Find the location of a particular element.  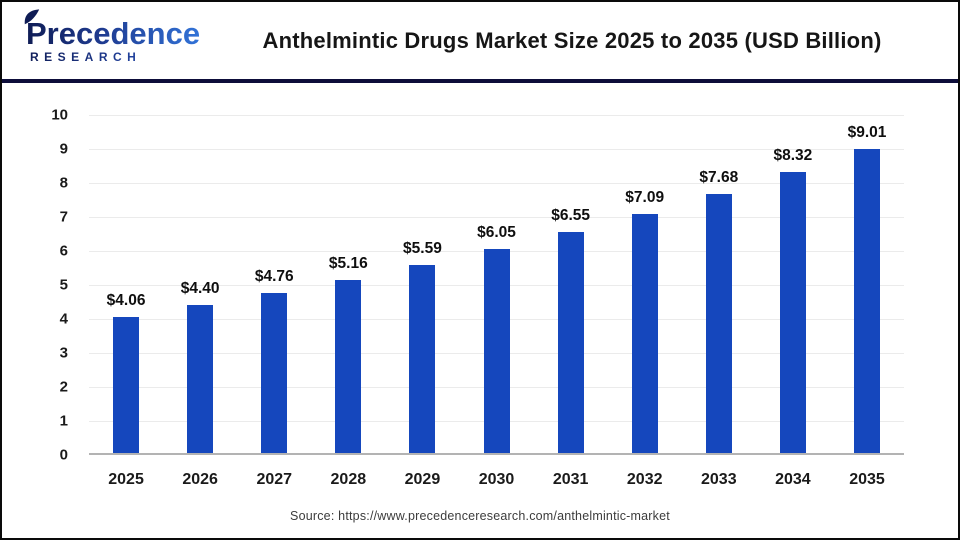

bar-column: $5.16 is located at coordinates (348, 285).